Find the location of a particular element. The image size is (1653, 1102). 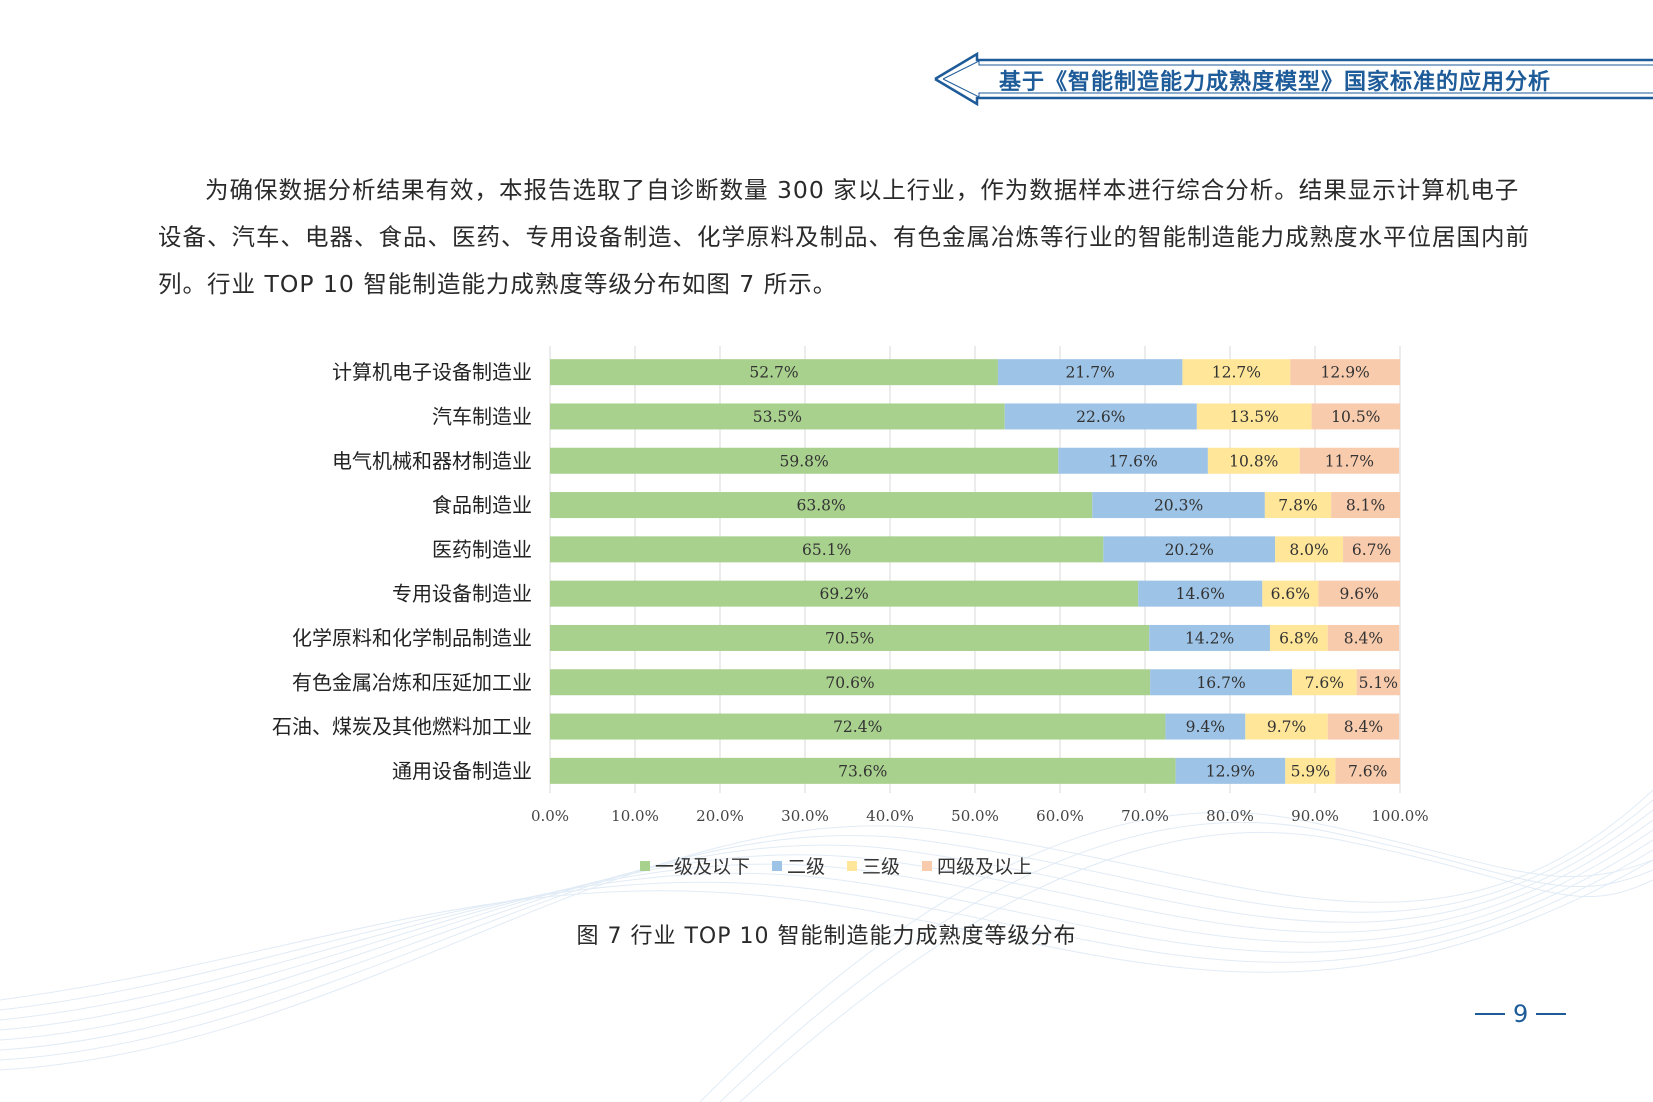

data-label: 69.2% is located at coordinates (843, 594).